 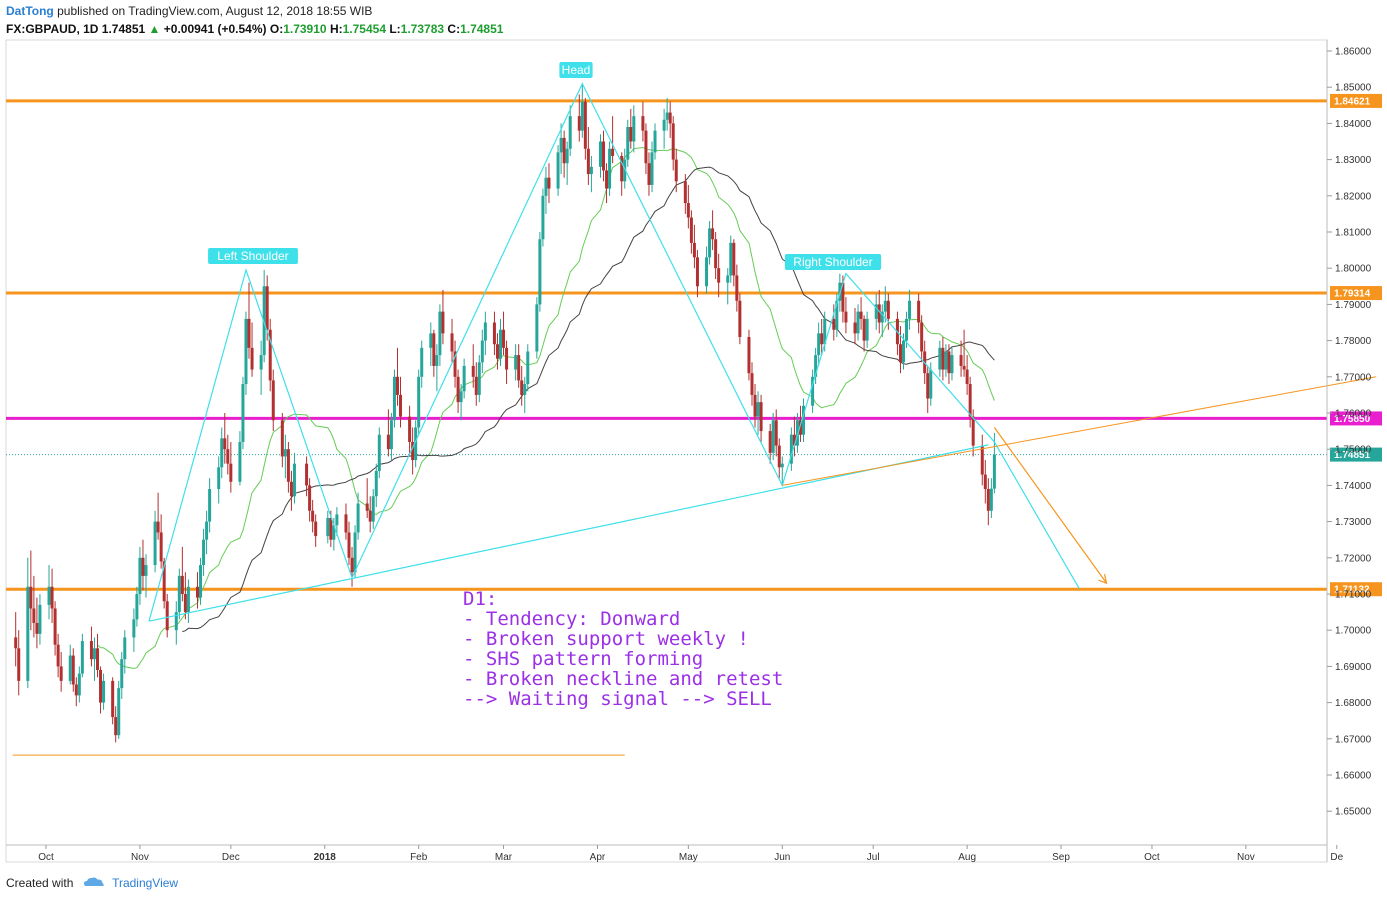 What do you see at coordinates (1152, 857) in the screenshot?
I see `time-tick-label: Oct` at bounding box center [1152, 857].